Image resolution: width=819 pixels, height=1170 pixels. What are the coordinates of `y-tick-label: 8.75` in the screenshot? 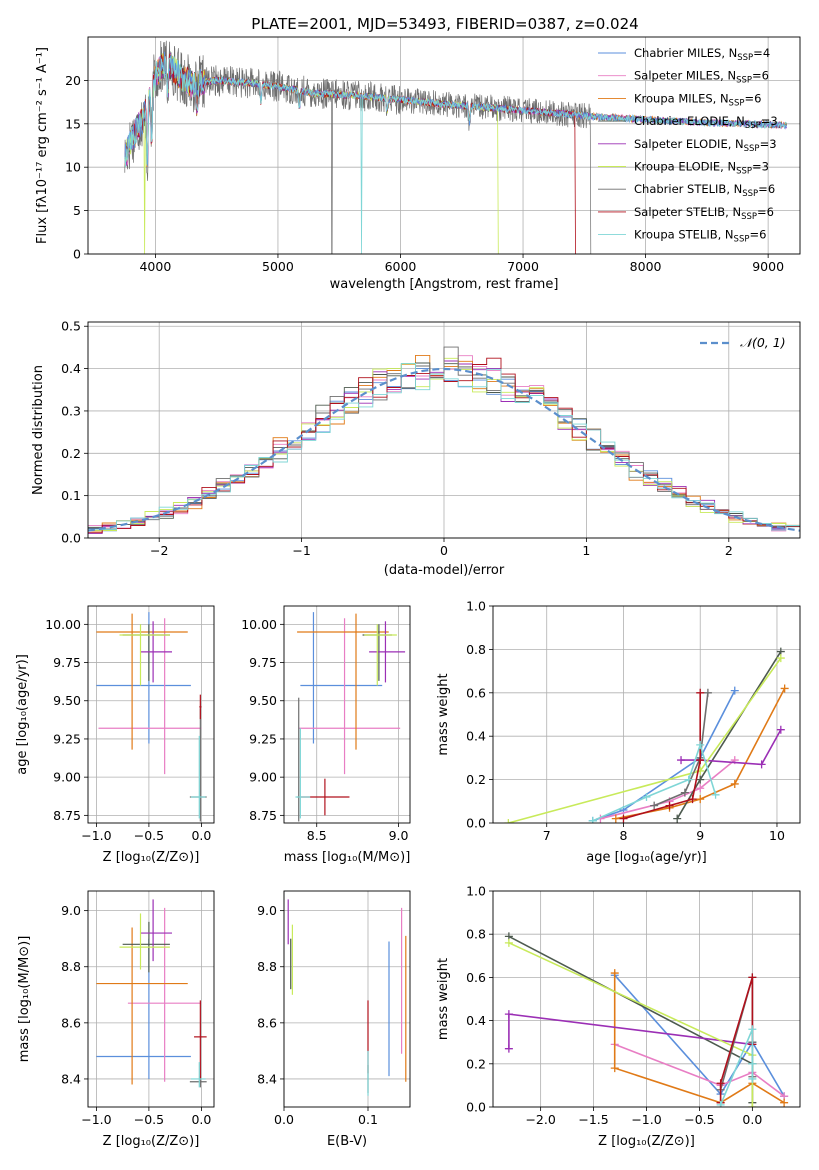 It's located at (263, 815).